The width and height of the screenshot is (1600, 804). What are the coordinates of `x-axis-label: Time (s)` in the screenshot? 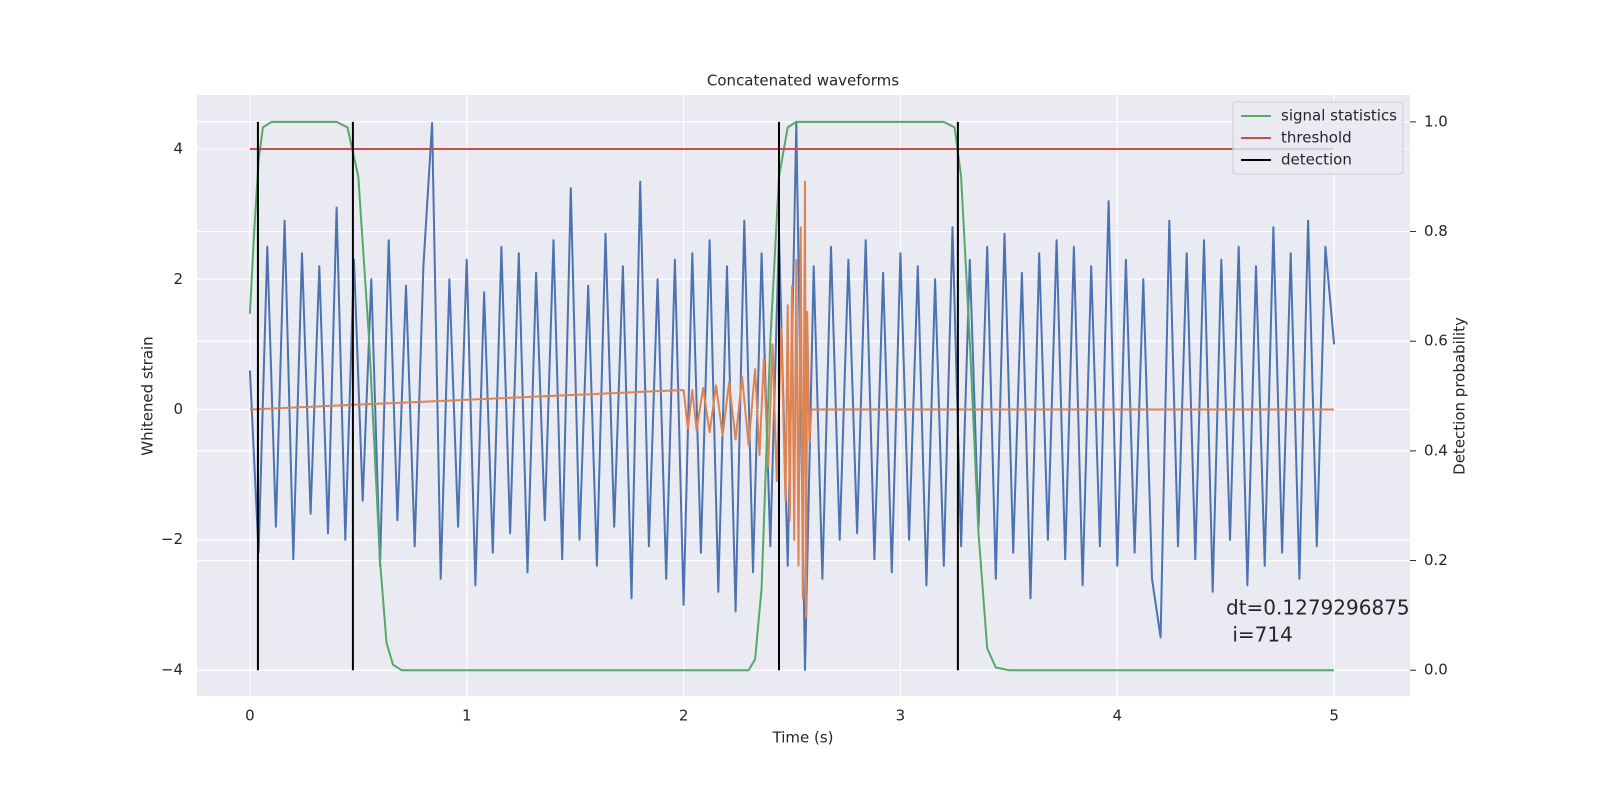 It's located at (803, 738).